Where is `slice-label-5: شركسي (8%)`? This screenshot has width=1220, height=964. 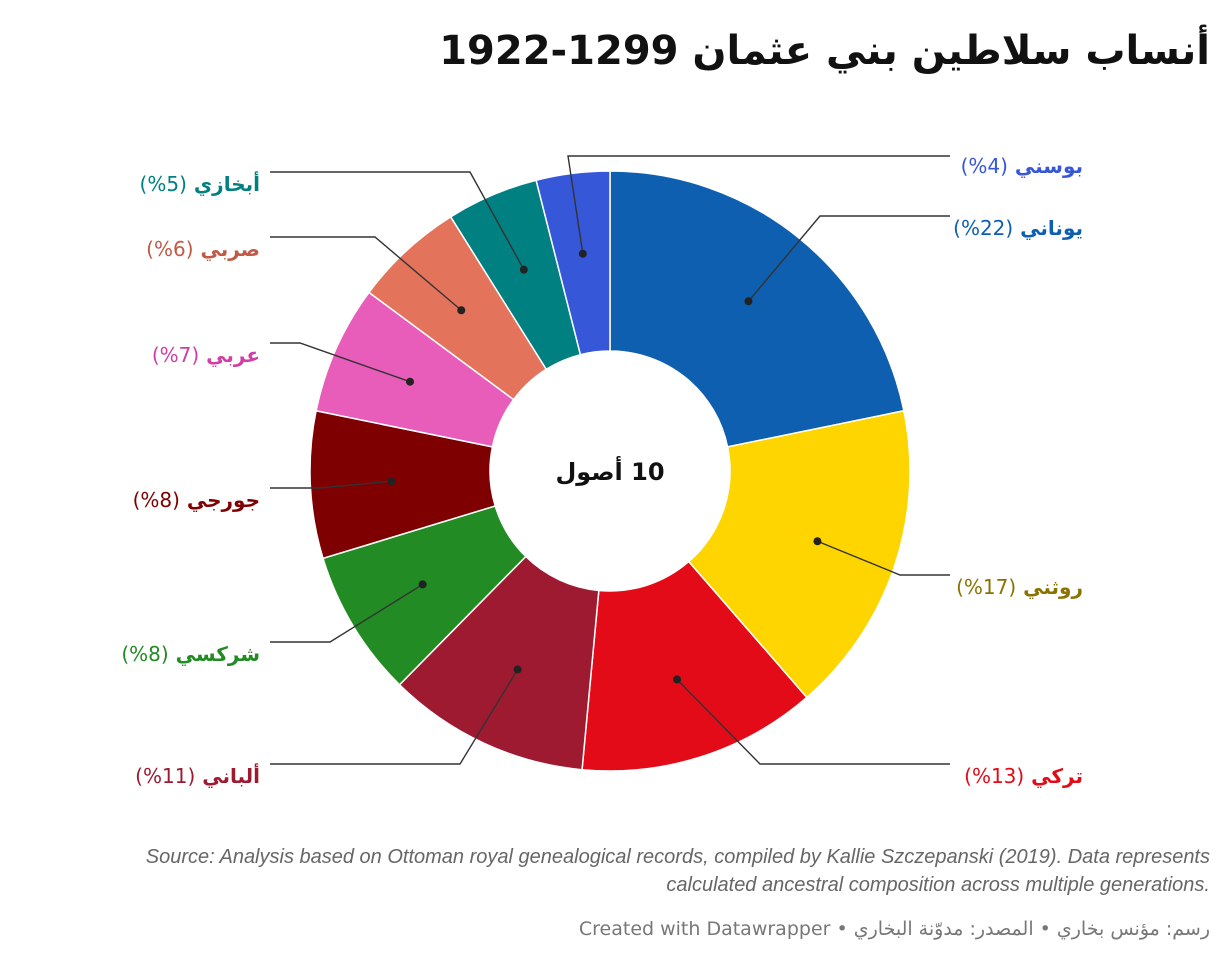 slice-label-5: شركسي (8%) is located at coordinates (190, 654).